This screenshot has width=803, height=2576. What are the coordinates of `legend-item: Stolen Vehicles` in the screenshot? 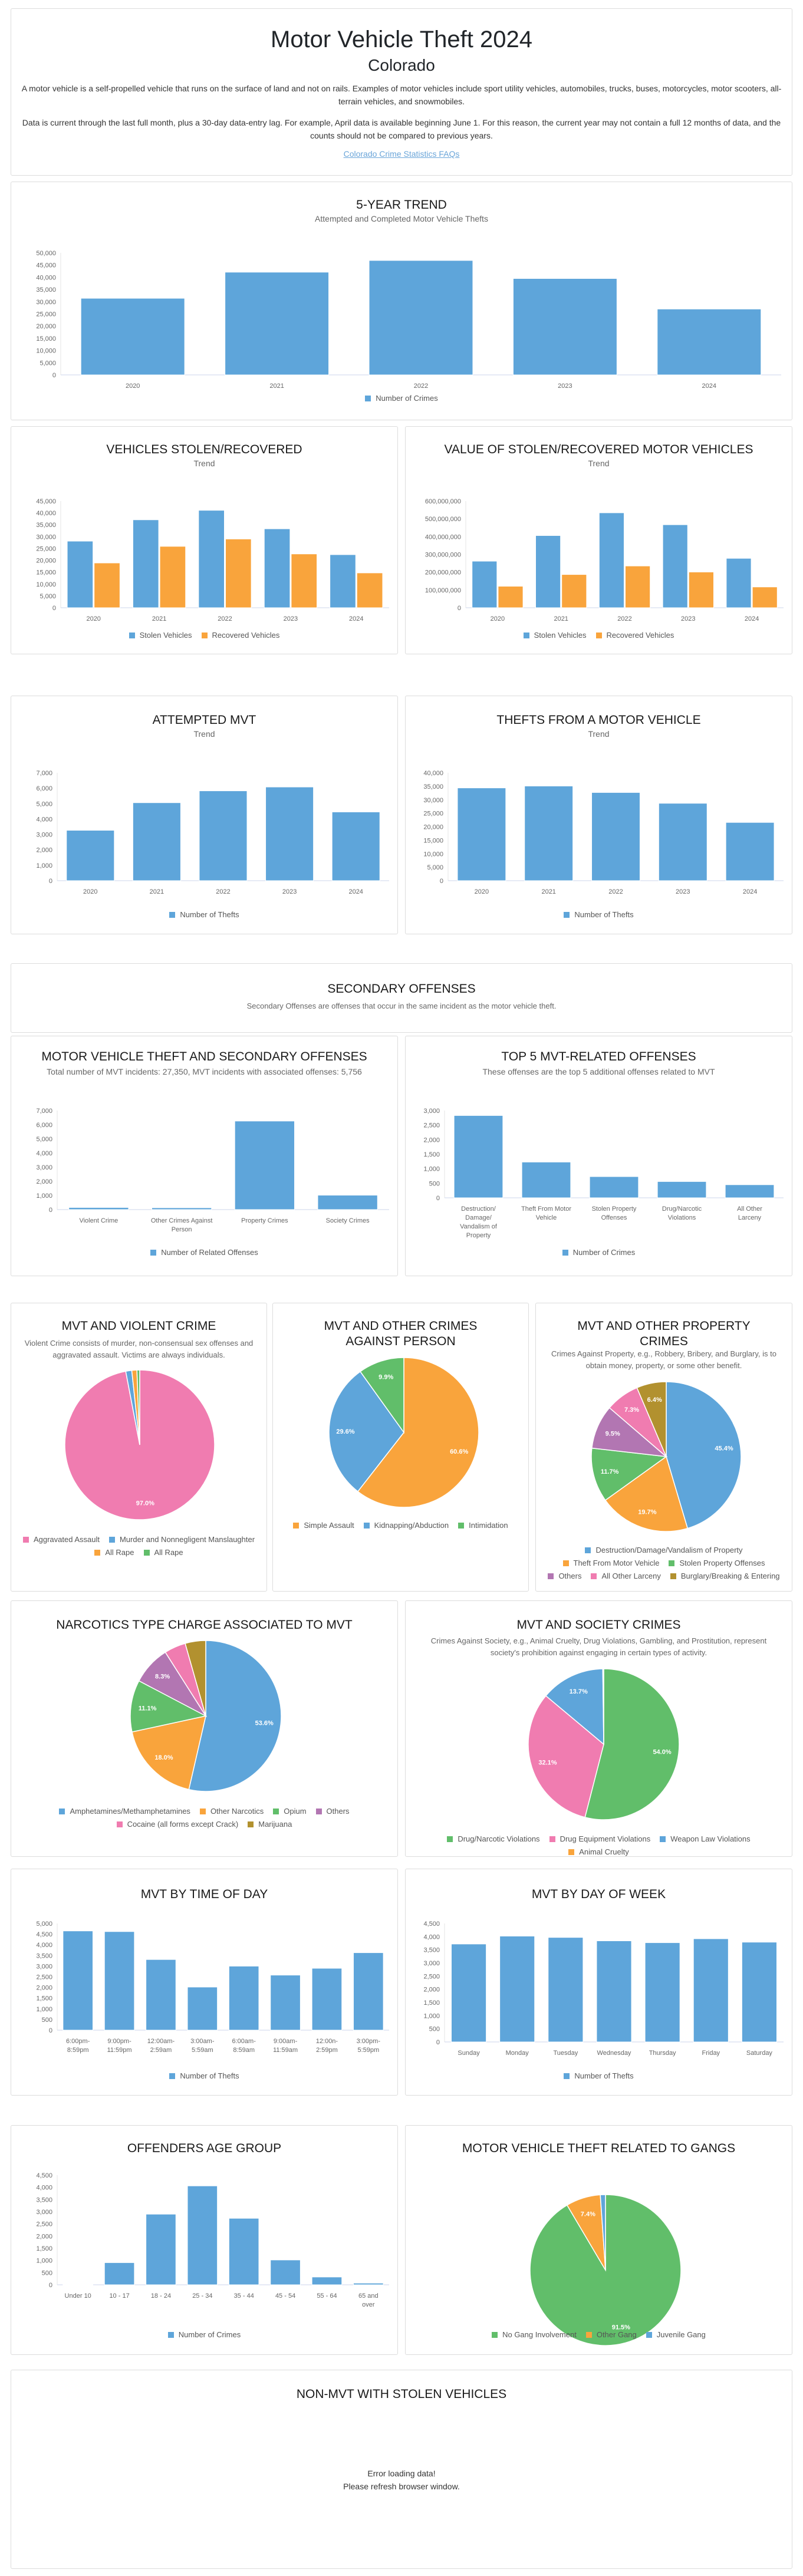 It's located at (555, 635).